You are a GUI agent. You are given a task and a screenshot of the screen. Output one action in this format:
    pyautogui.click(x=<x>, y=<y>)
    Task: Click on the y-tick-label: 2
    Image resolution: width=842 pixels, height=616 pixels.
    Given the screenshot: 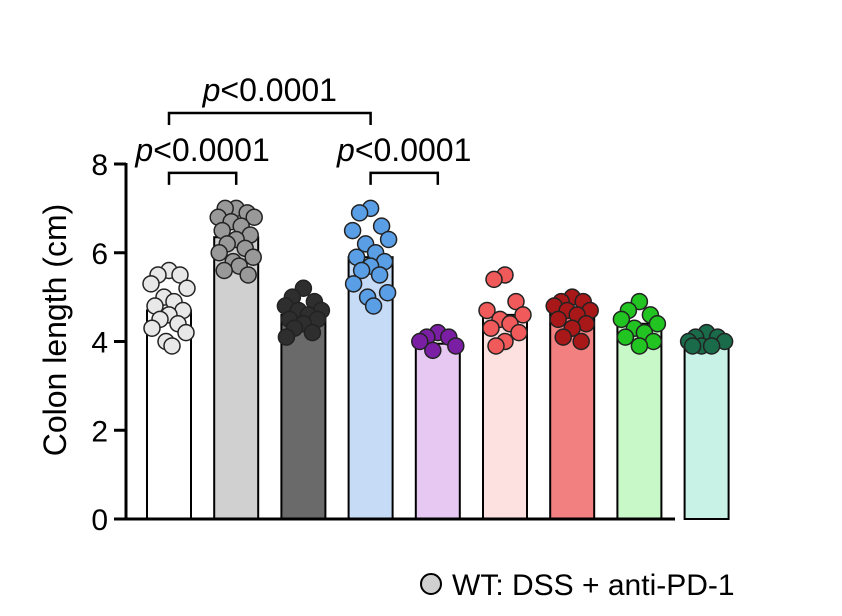 What is the action you would take?
    pyautogui.click(x=99, y=431)
    